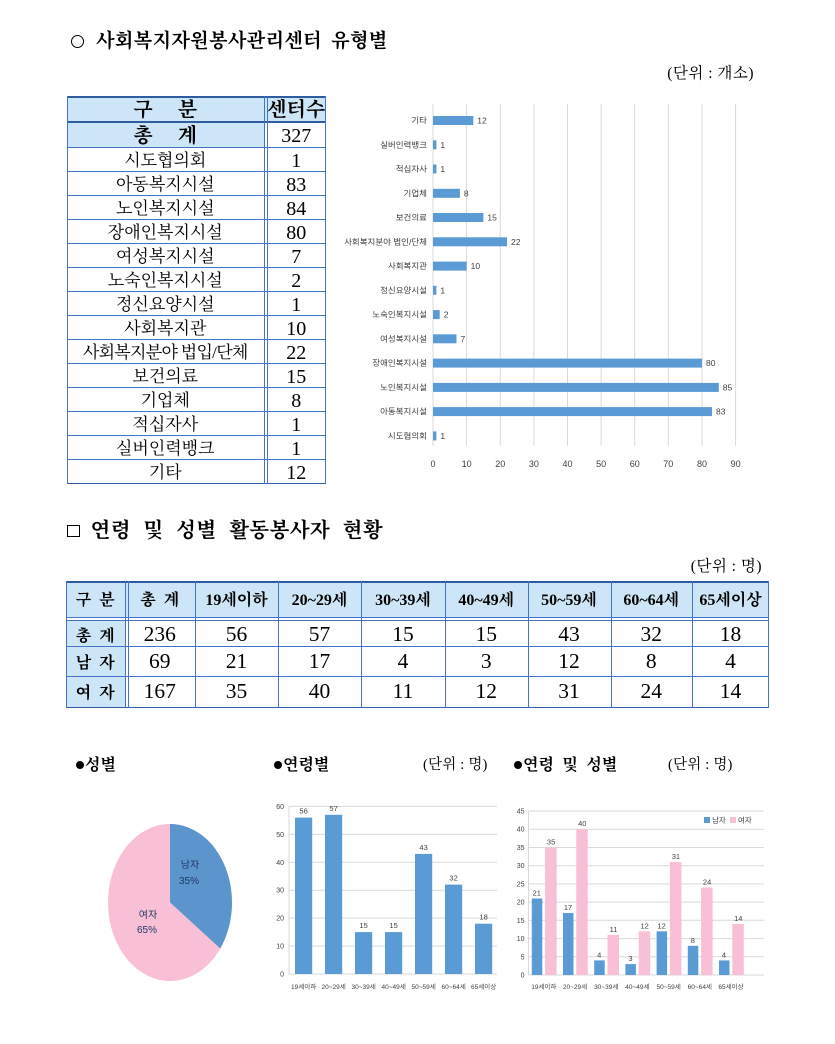  Describe the element at coordinates (403, 339) in the screenshot. I see `svg-text: 여성복지시설` at that location.